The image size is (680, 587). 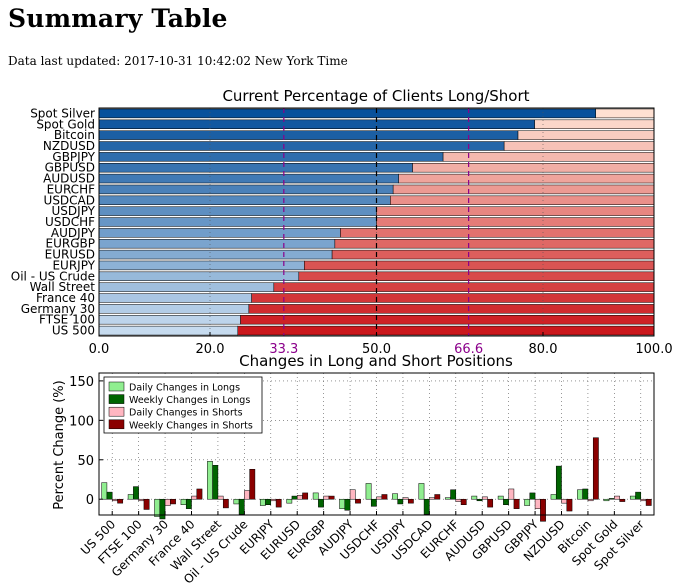 I want to click on chart2-y-axis-label: Percent Change (%), so click(x=59, y=444).